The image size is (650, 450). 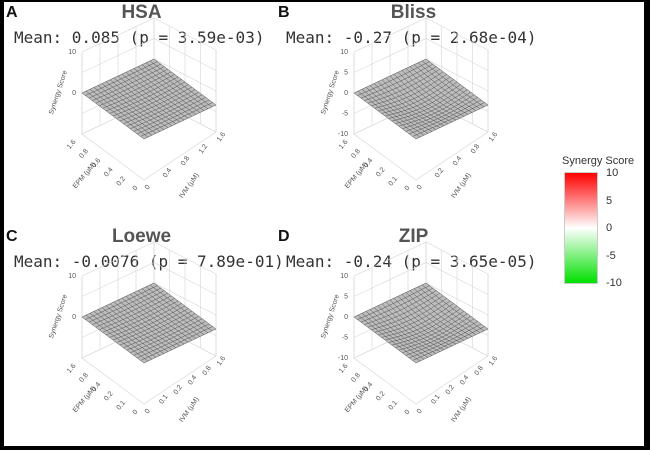 What do you see at coordinates (163, 399) in the screenshot?
I see `x-tick-label: 0.1` at bounding box center [163, 399].